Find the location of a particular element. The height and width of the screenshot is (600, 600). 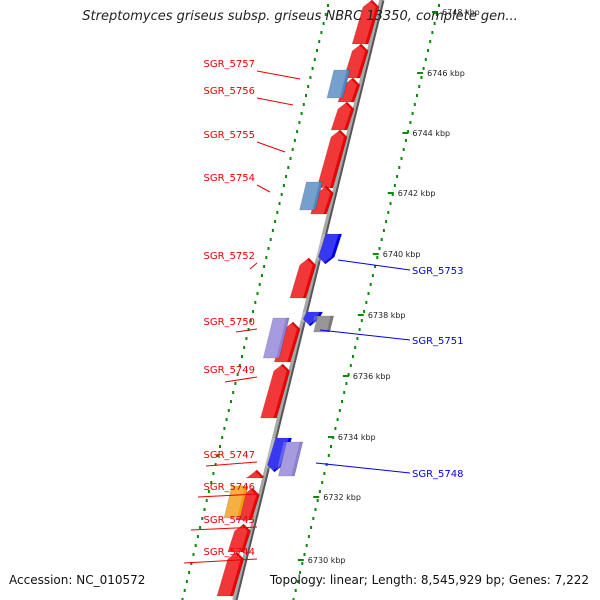

scale-label: 6732 kbp is located at coordinates (342, 497).